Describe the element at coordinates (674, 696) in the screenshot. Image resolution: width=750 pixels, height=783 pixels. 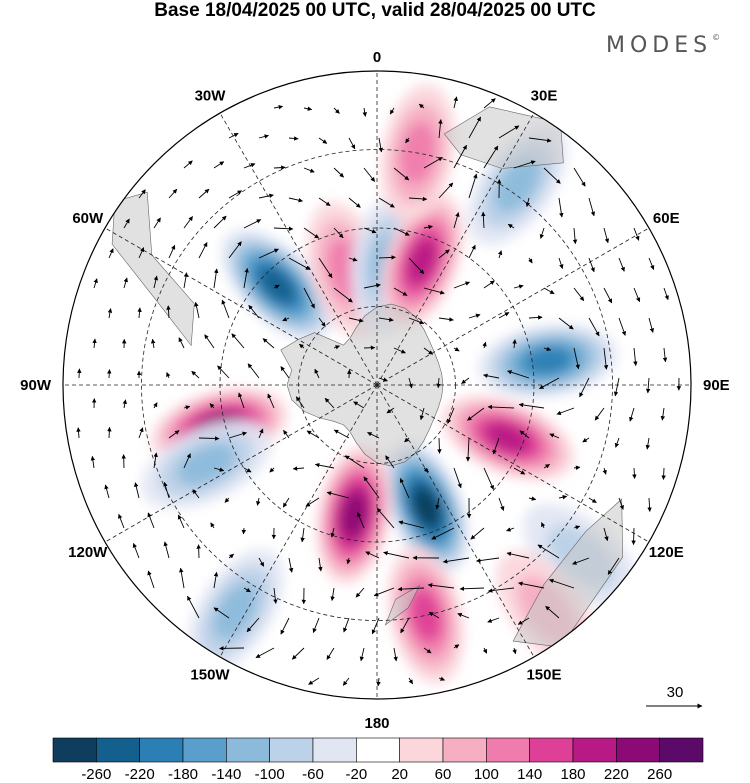
I see `vector-scale: 30` at that location.